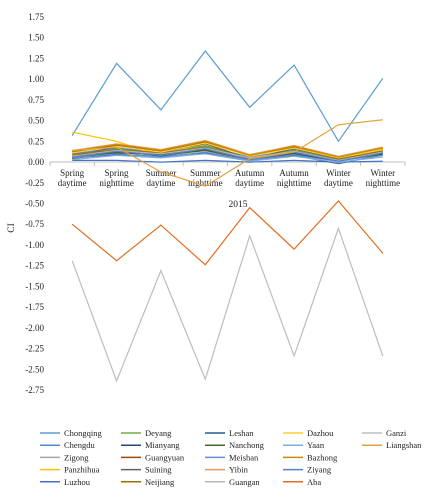  I want to click on legend-label: Ziyang, so click(319, 470).